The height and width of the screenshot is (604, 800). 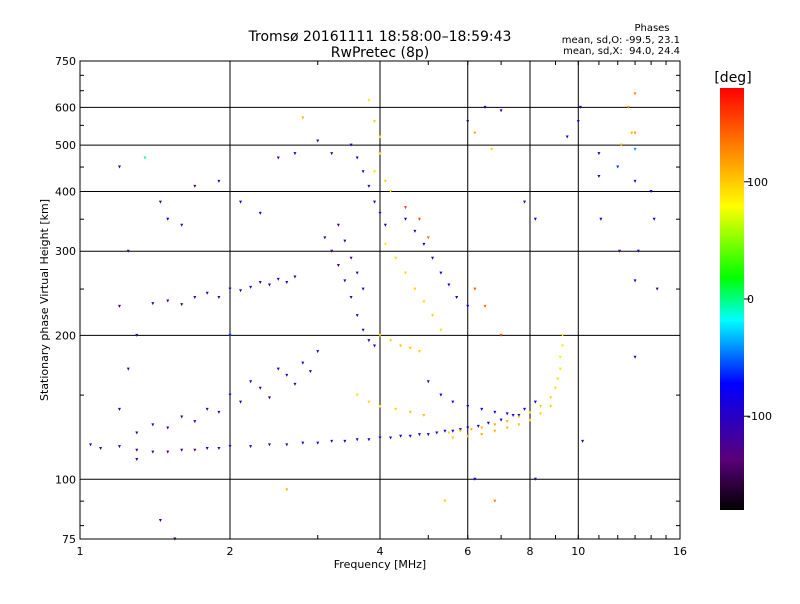 I want to click on y-tick-label: 75, so click(x=69, y=539).